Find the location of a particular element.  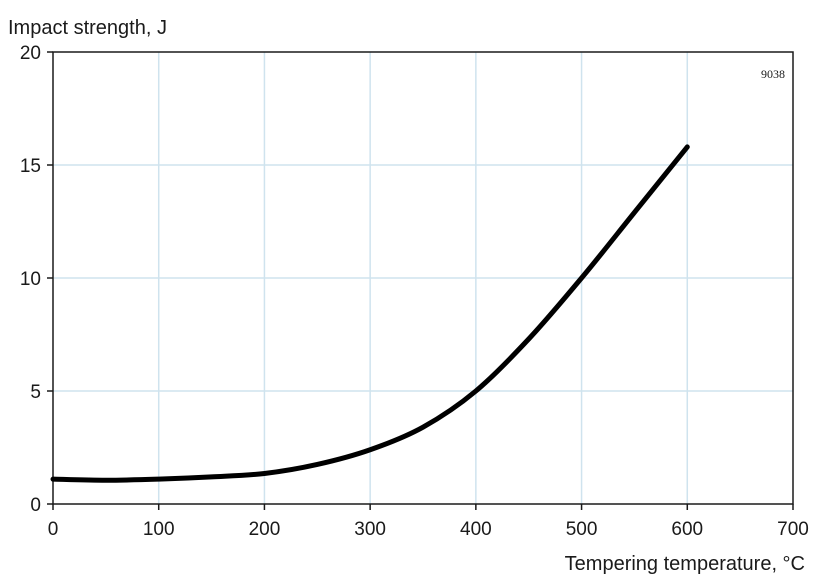

x-axis-title: Tempering temperature, °C is located at coordinates (685, 564).